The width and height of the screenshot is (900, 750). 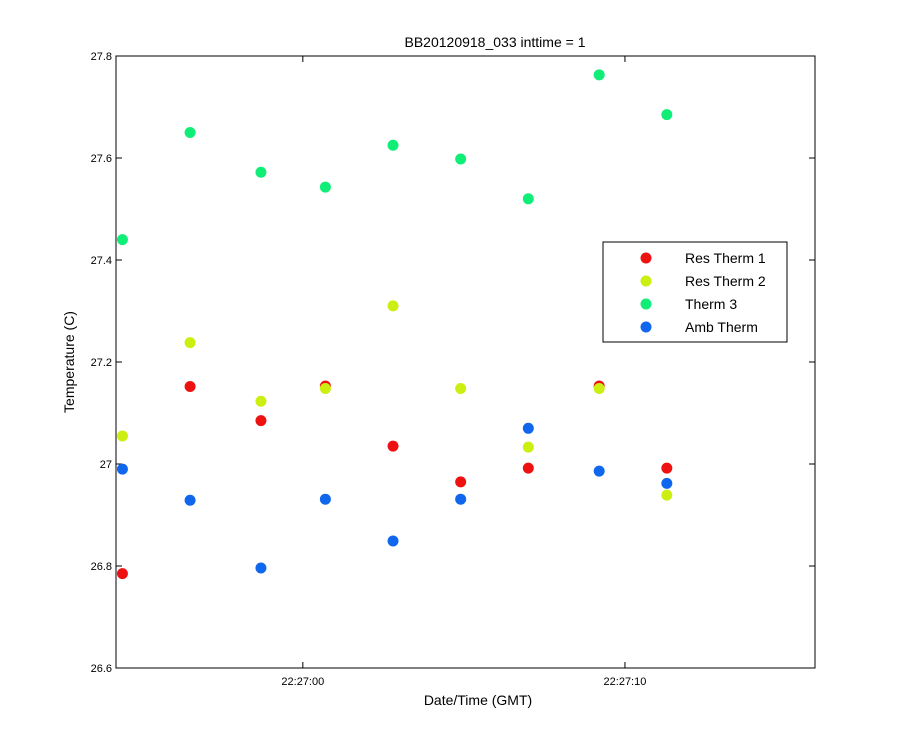 I want to click on y-tick-label: 27.4, so click(x=101, y=261).